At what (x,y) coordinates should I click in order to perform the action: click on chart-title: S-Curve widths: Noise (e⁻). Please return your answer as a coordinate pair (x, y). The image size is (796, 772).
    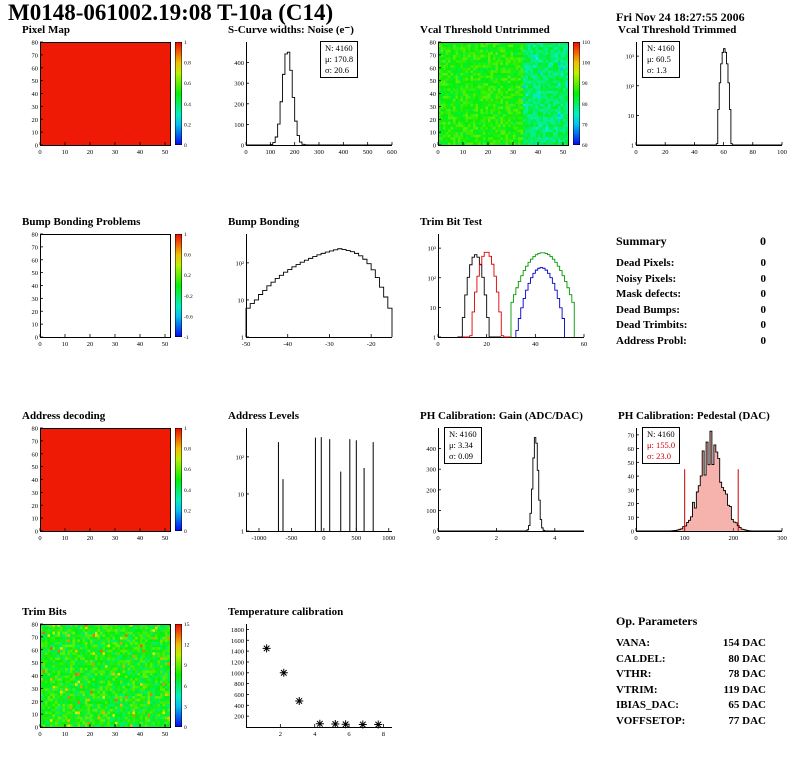
    Looking at the image, I should click on (291, 30).